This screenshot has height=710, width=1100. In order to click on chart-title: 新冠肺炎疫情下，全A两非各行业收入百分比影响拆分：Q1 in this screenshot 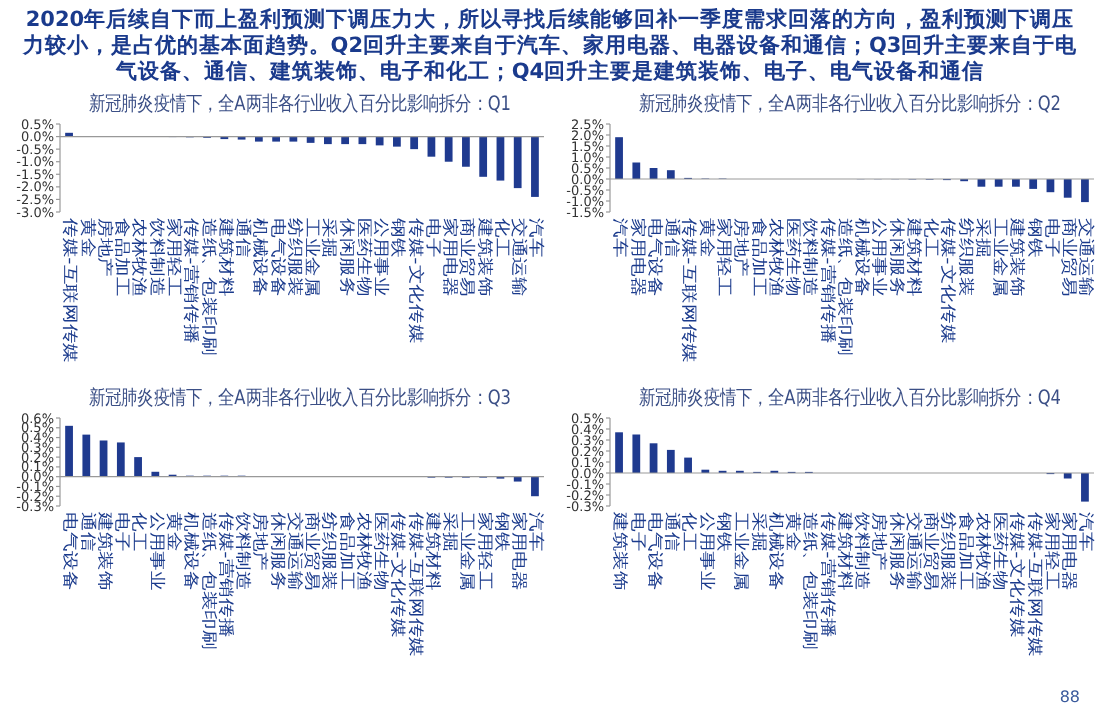, I will do `click(300, 104)`.